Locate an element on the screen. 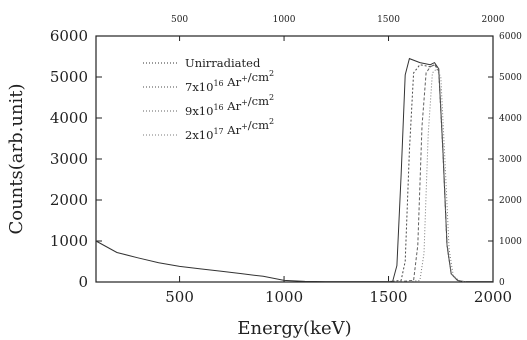 The image size is (527, 340). x-tick-label: 500 is located at coordinates (179, 297).